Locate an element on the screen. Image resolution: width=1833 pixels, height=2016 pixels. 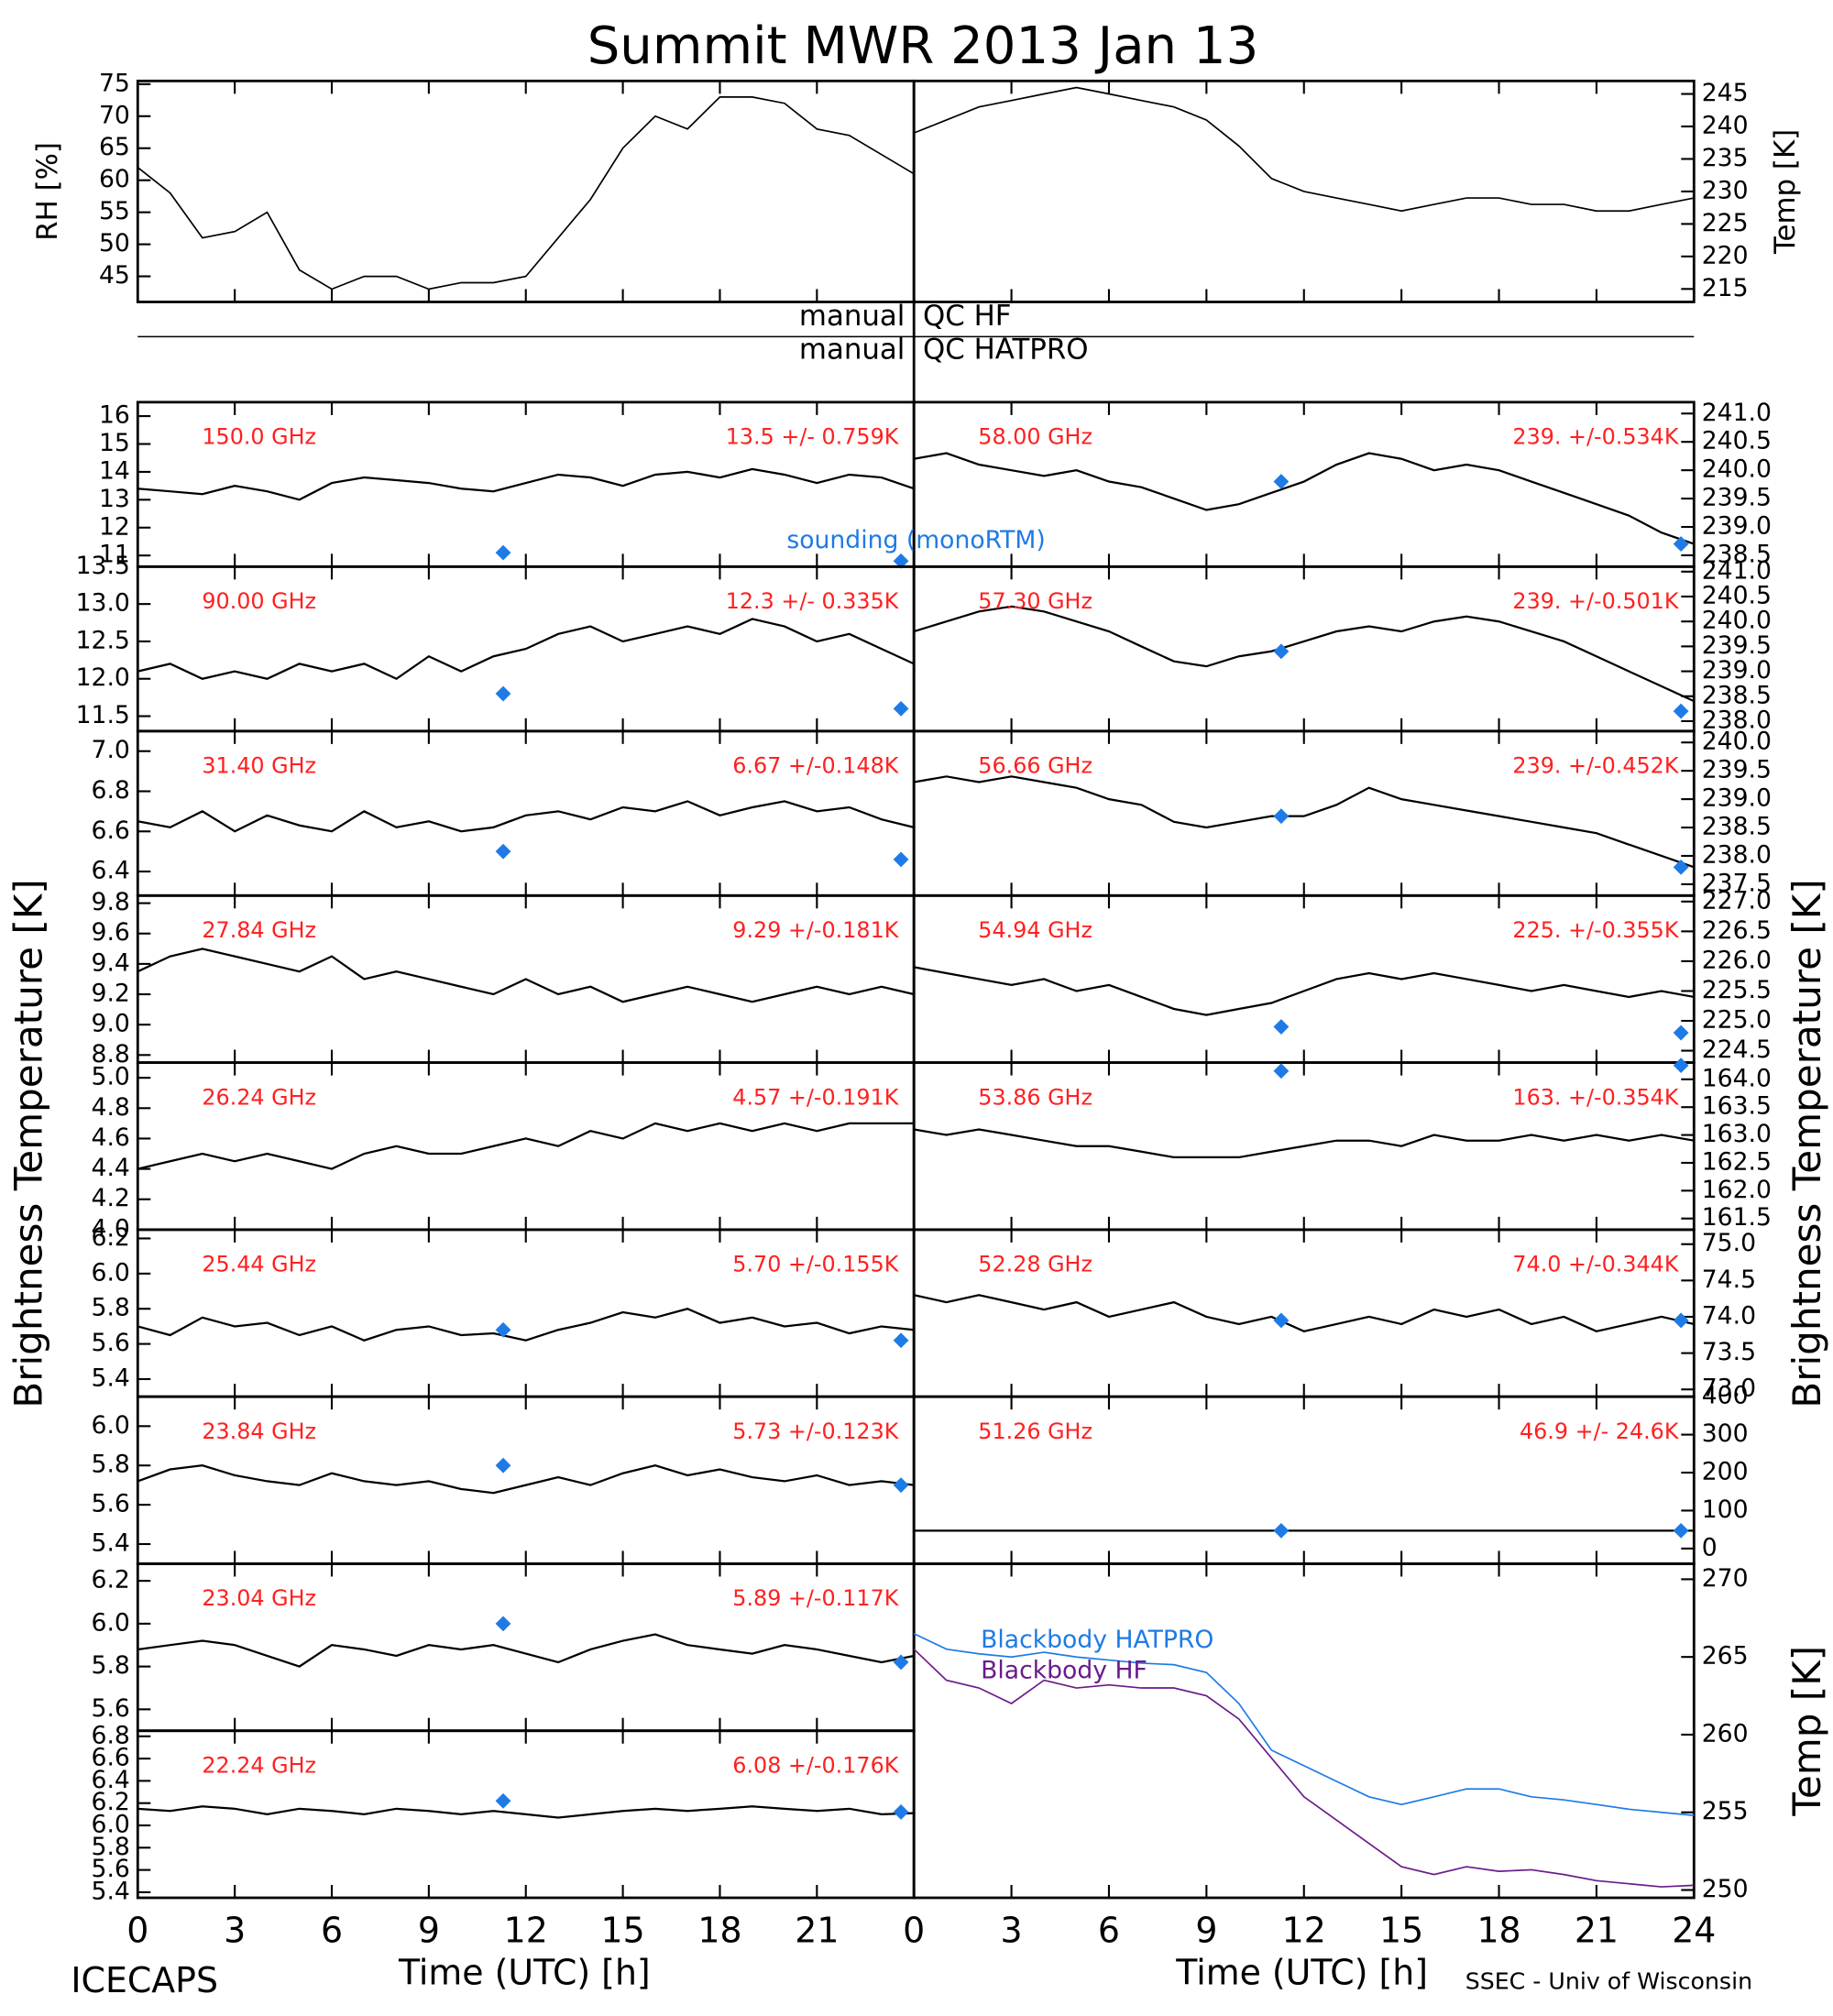
channel-label: 22.24 GHz is located at coordinates (259, 1765).